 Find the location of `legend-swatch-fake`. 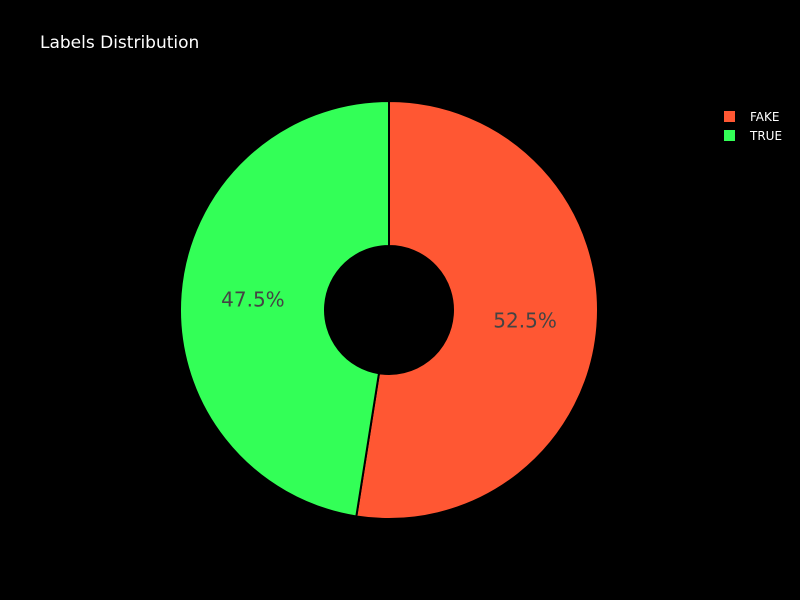

legend-swatch-fake is located at coordinates (729, 116).